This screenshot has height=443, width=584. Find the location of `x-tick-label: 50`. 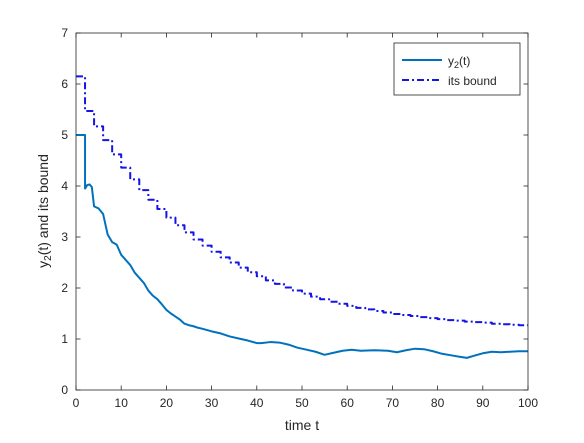

x-tick-label: 50 is located at coordinates (302, 403).